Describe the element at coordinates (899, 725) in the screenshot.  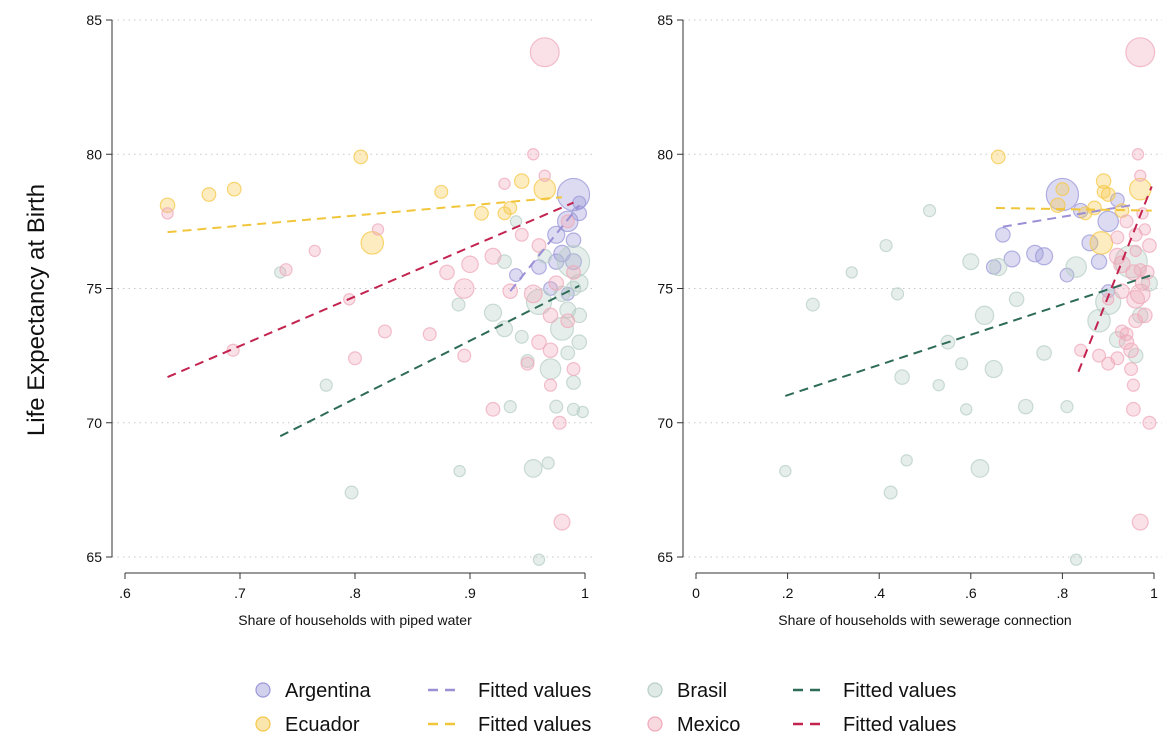
I see `legend-label: Fitted values` at that location.